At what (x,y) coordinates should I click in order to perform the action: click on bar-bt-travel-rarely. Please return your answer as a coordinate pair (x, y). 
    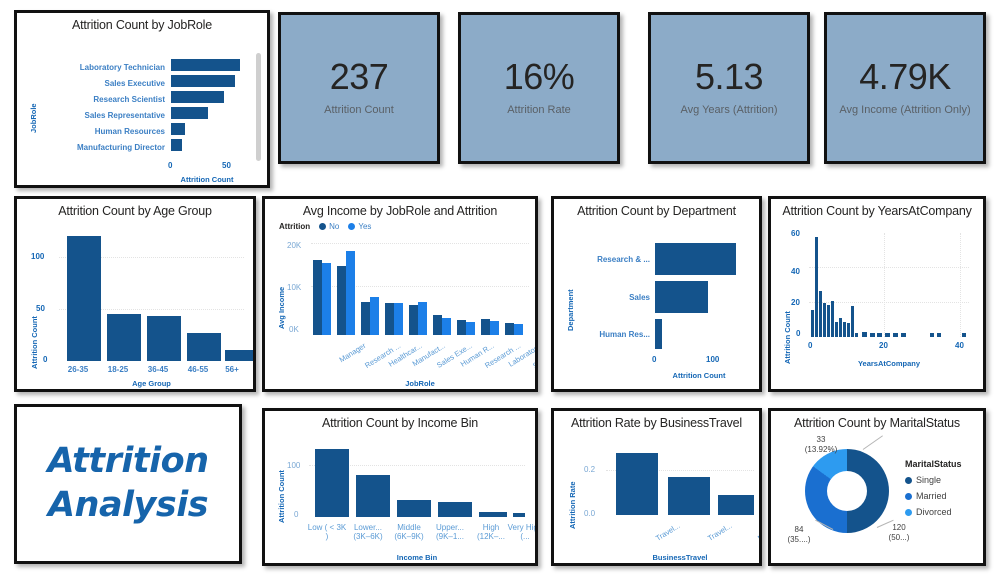
    Looking at the image, I should click on (689, 496).